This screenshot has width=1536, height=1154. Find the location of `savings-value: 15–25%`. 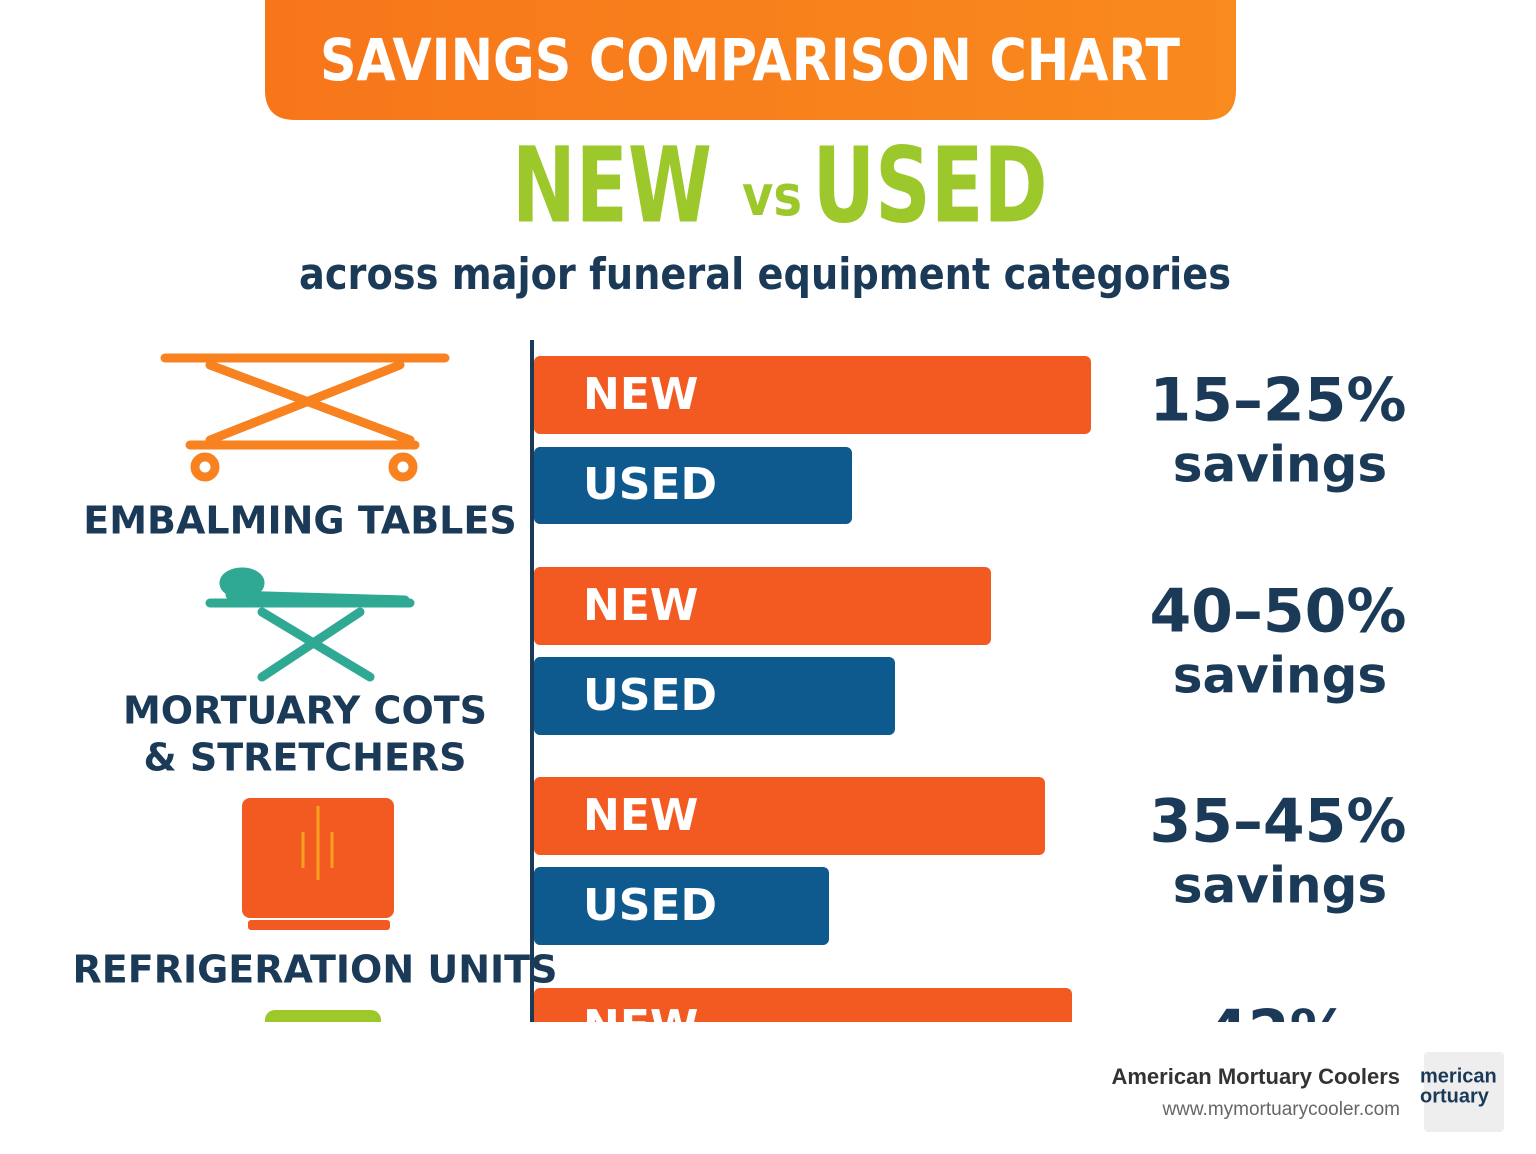

savings-value: 15–25% is located at coordinates (1277, 401).